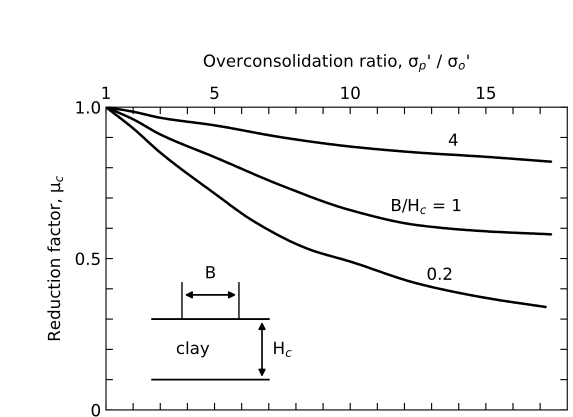 This screenshot has width=573, height=417. I want to click on y-tick-label: 0.5, so click(88, 259).